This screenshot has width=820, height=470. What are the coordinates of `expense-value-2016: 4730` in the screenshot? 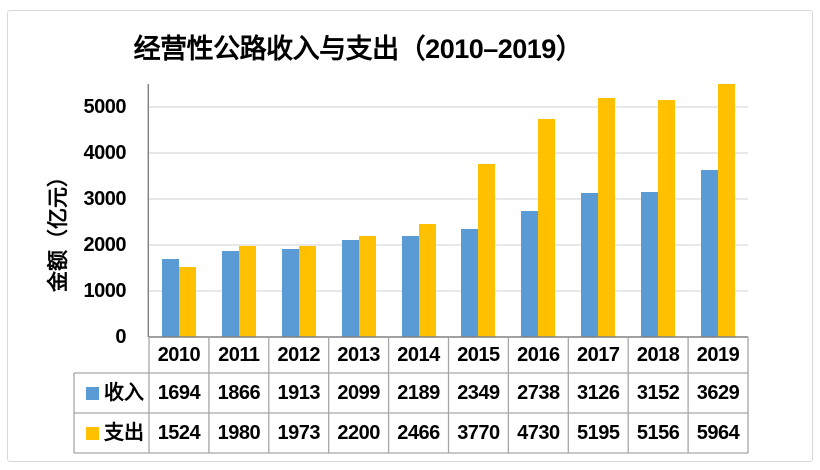 It's located at (538, 433).